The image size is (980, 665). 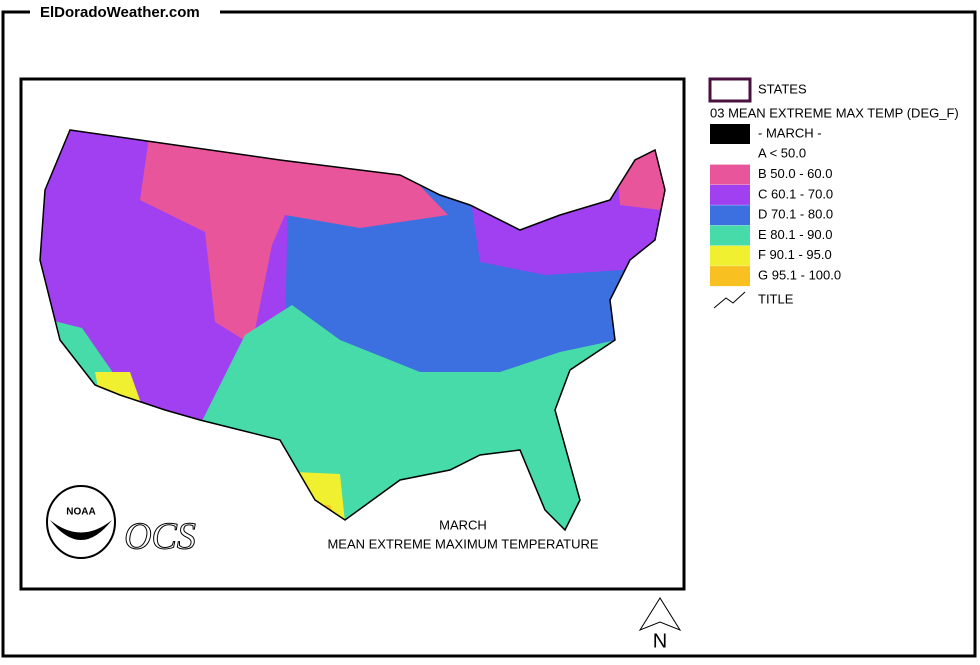 I want to click on map-caption: MEAN EXTREME MAXIMUM TEMPERATURE, so click(x=462, y=543).